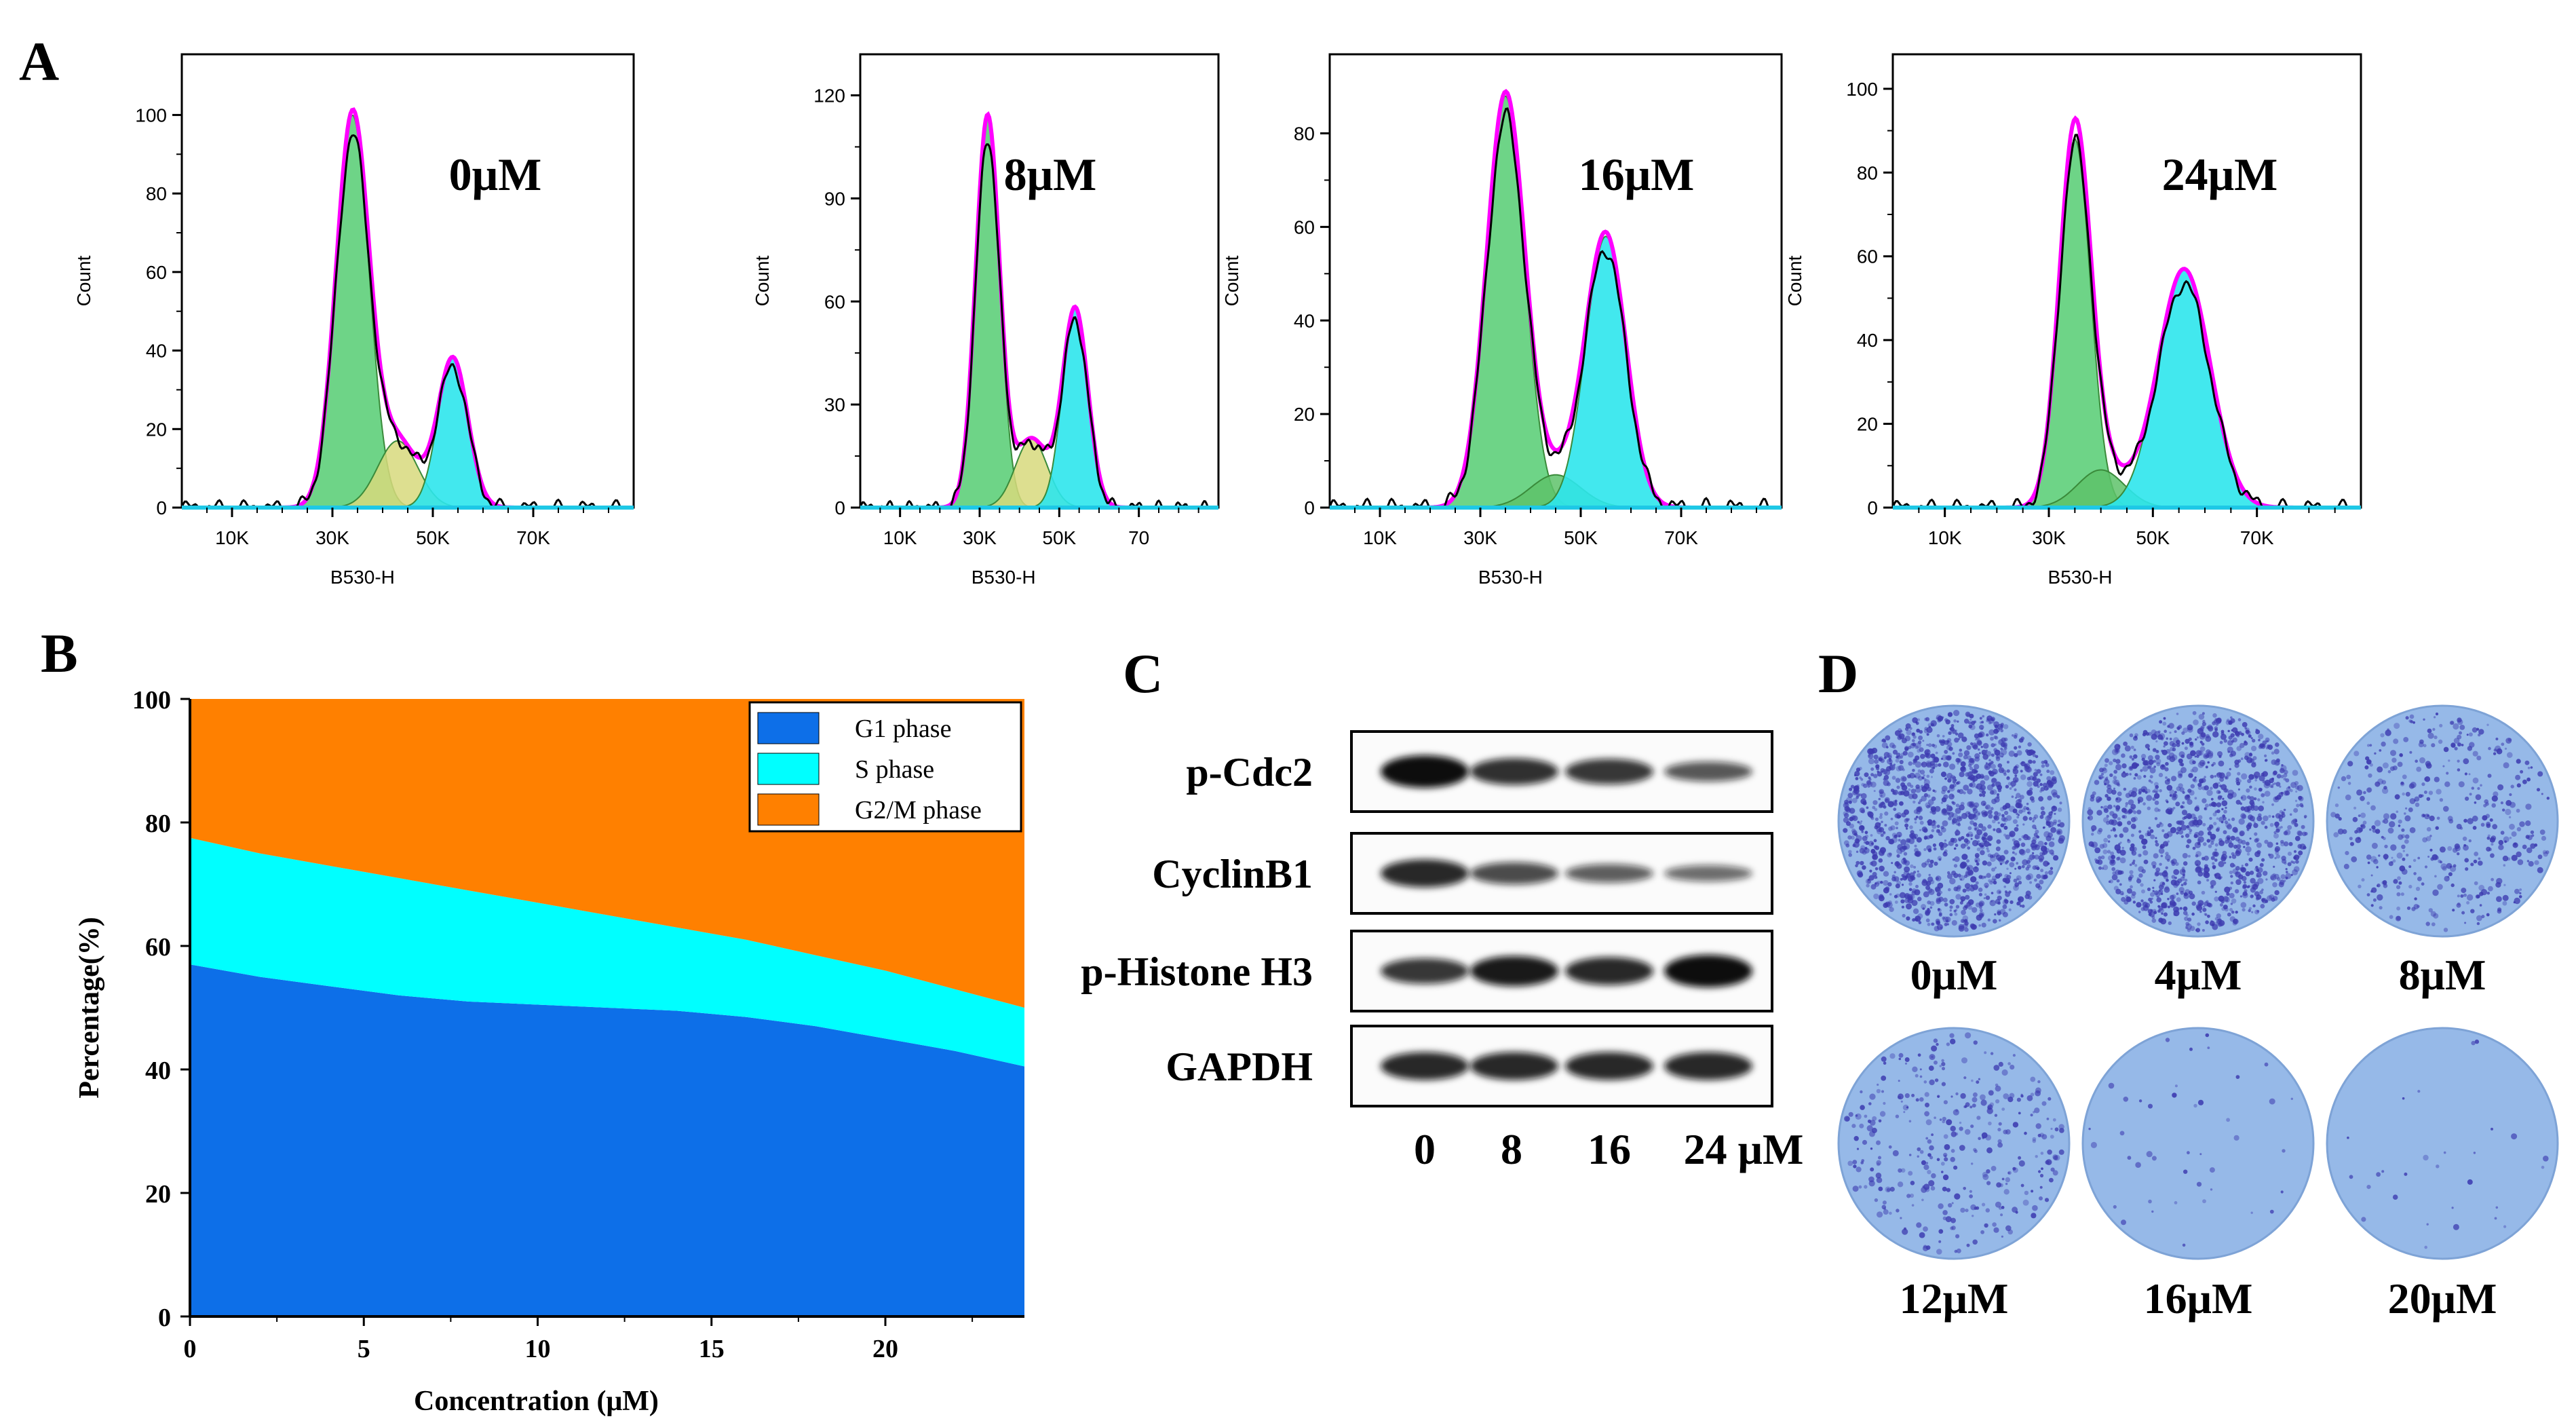 Image resolution: width=2576 pixels, height=1423 pixels. Describe the element at coordinates (1609, 873) in the screenshot. I see `band` at that location.